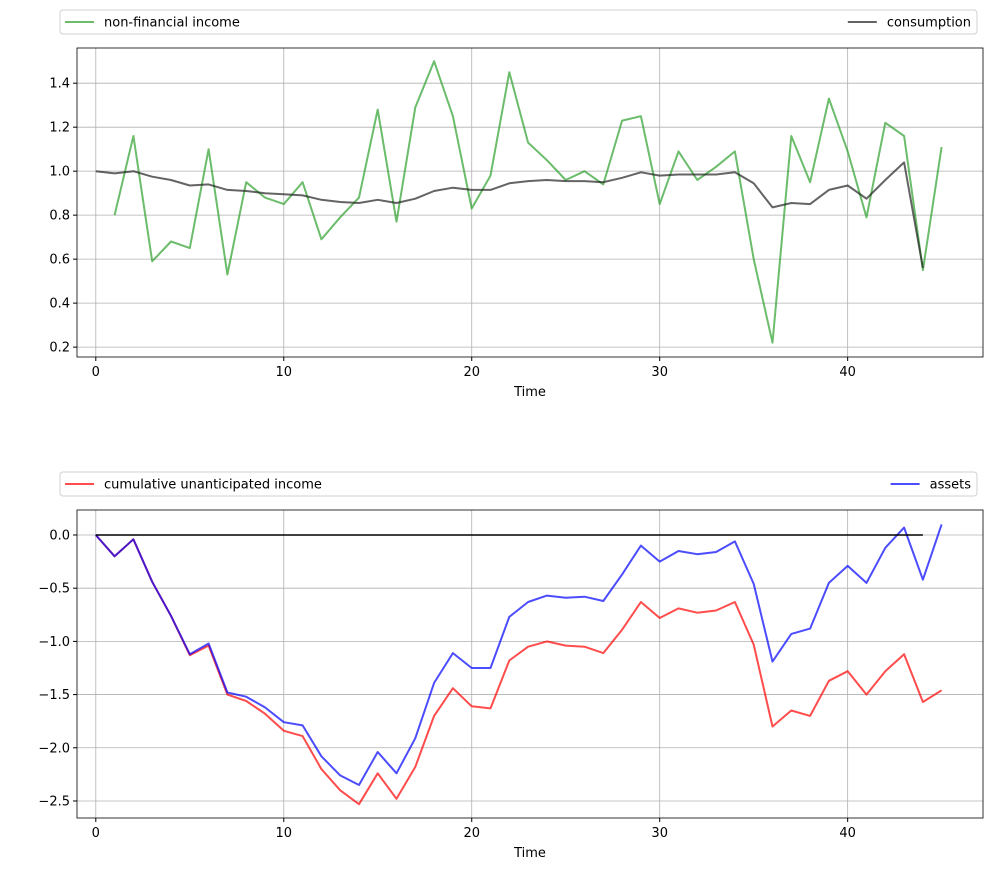 This screenshot has height=871, width=993. What do you see at coordinates (54, 695) in the screenshot?
I see `y-tick-label: −1.5` at bounding box center [54, 695].